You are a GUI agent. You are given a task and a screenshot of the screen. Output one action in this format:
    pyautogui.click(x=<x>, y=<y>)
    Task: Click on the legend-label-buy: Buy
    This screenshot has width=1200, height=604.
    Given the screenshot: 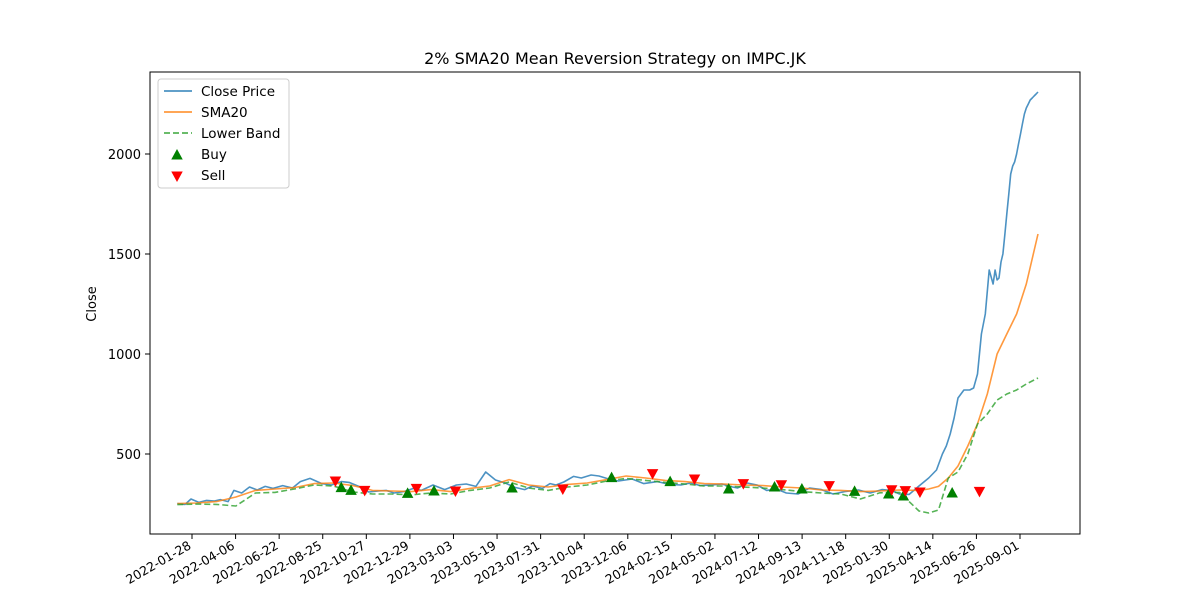 What is the action you would take?
    pyautogui.click(x=214, y=155)
    